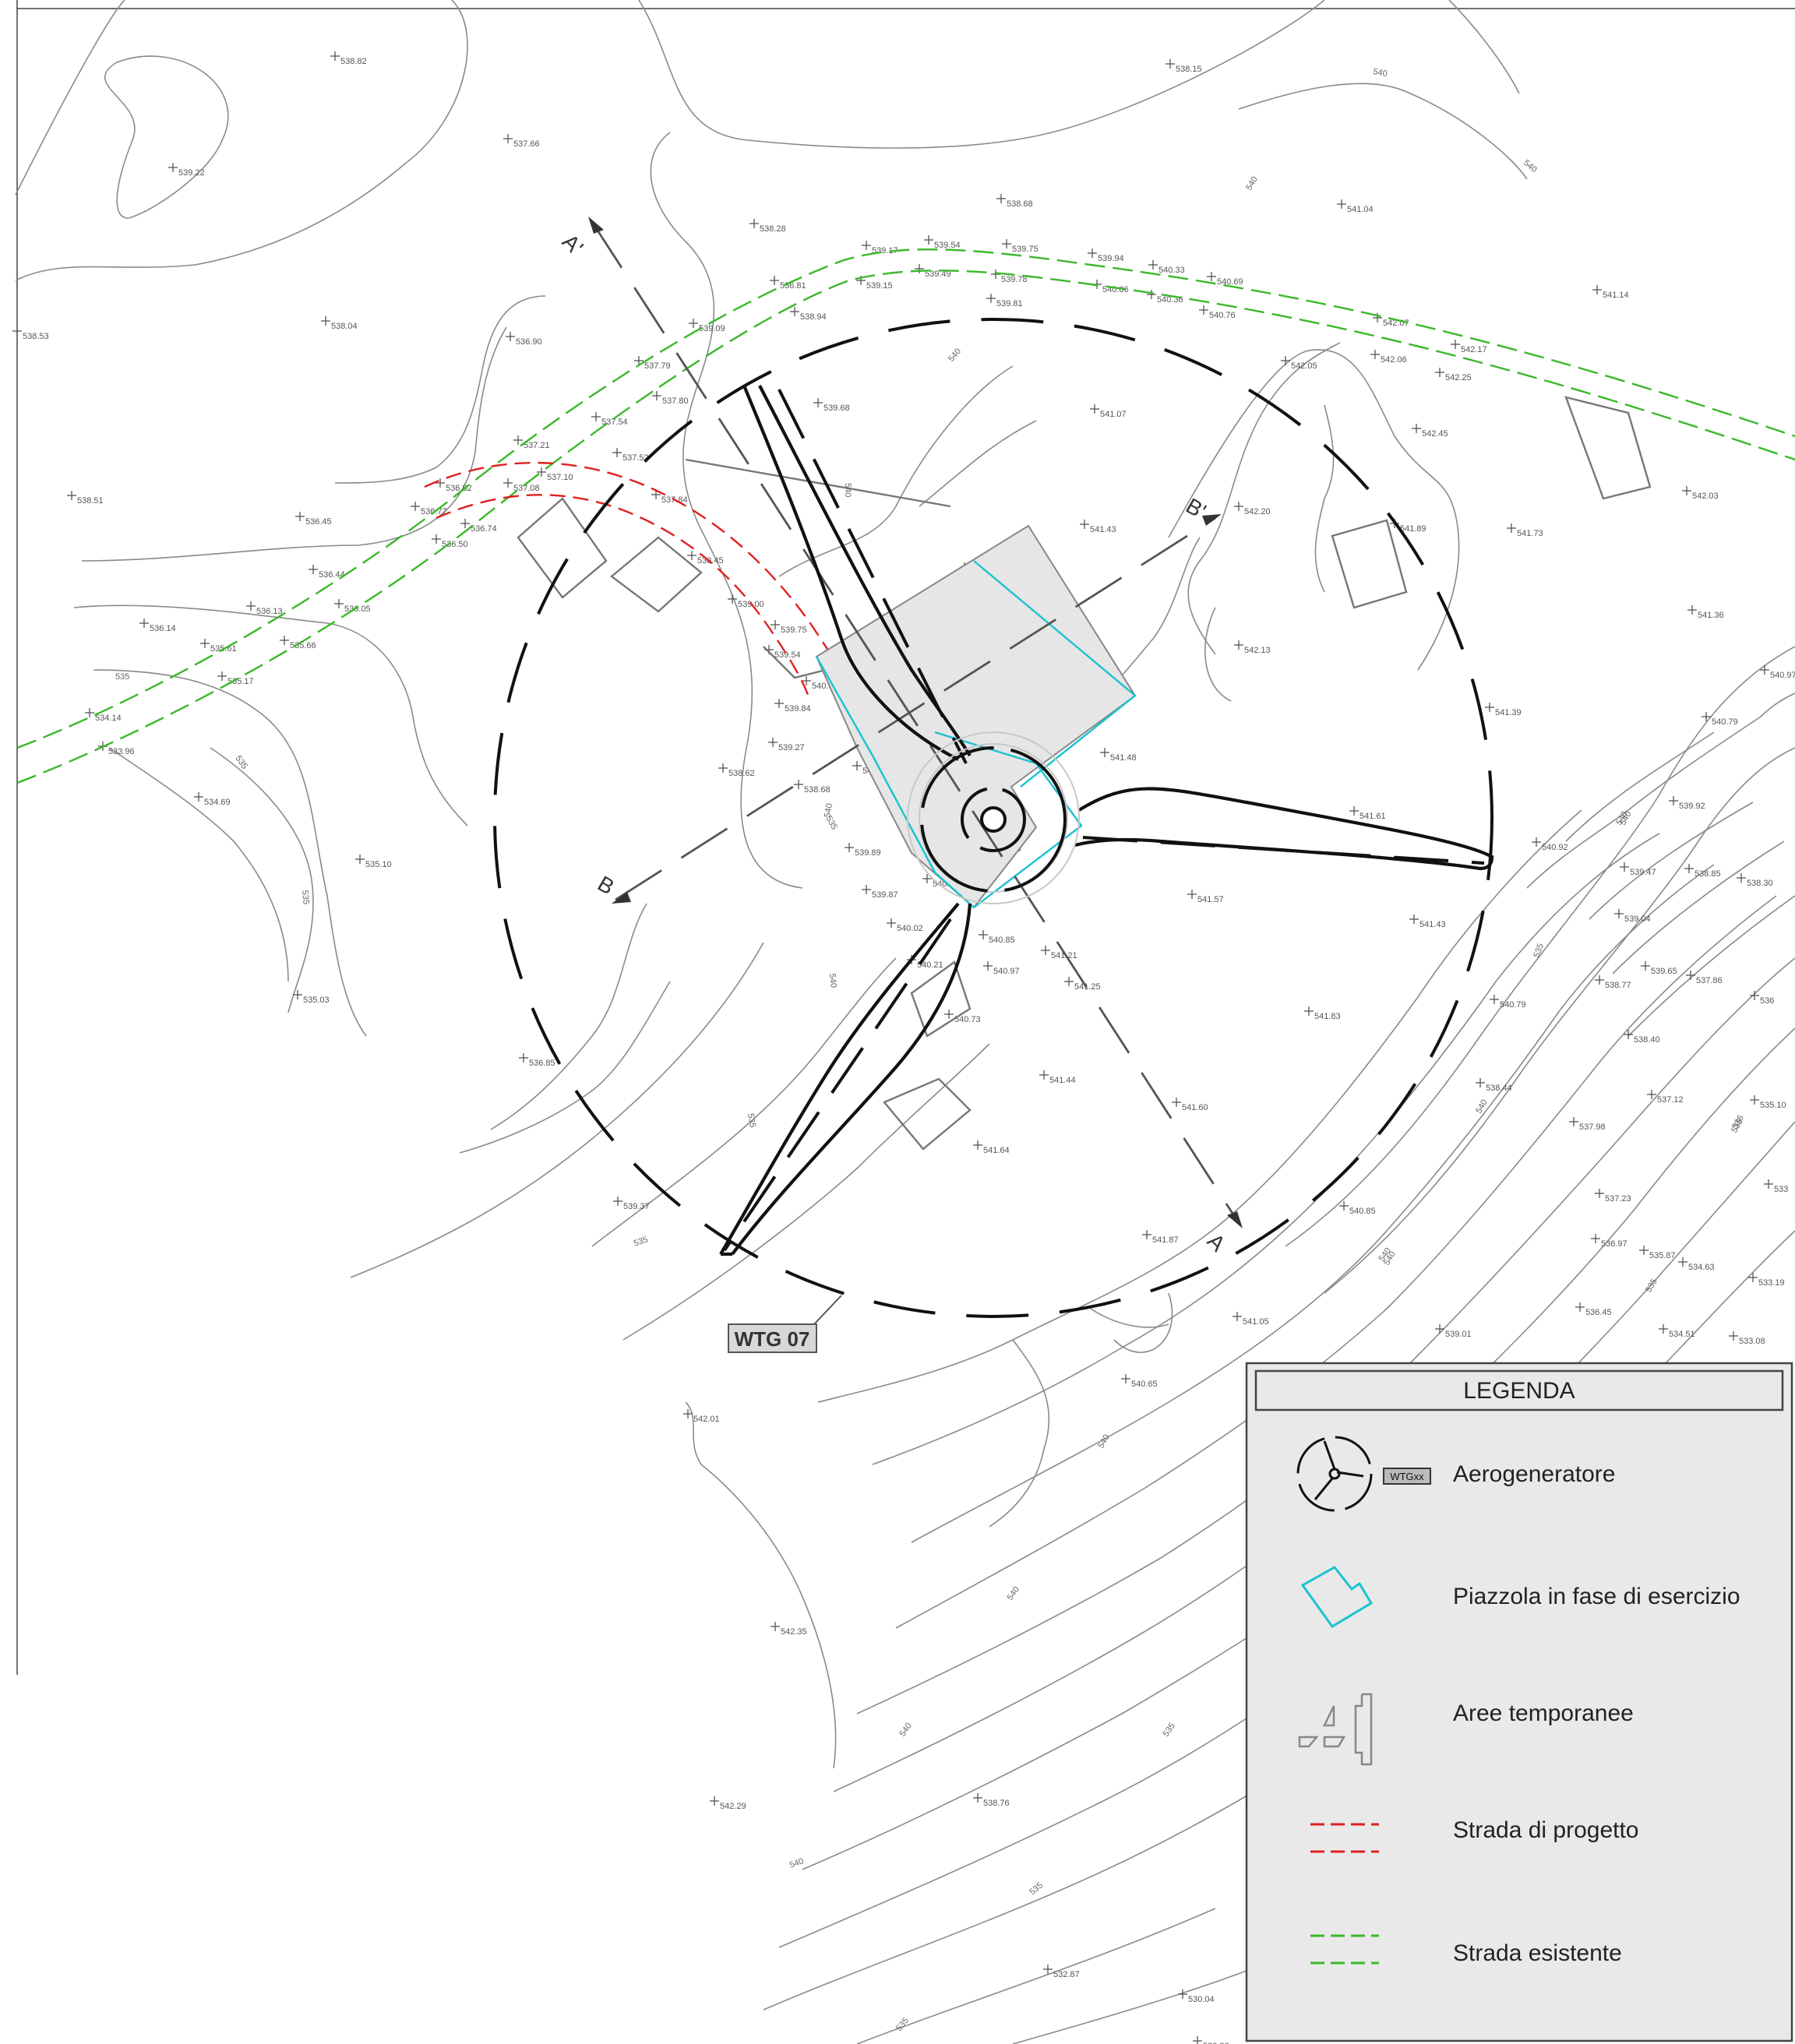  What do you see at coordinates (1435, 434) in the screenshot?
I see `spot-height-label: 542.45` at bounding box center [1435, 434].